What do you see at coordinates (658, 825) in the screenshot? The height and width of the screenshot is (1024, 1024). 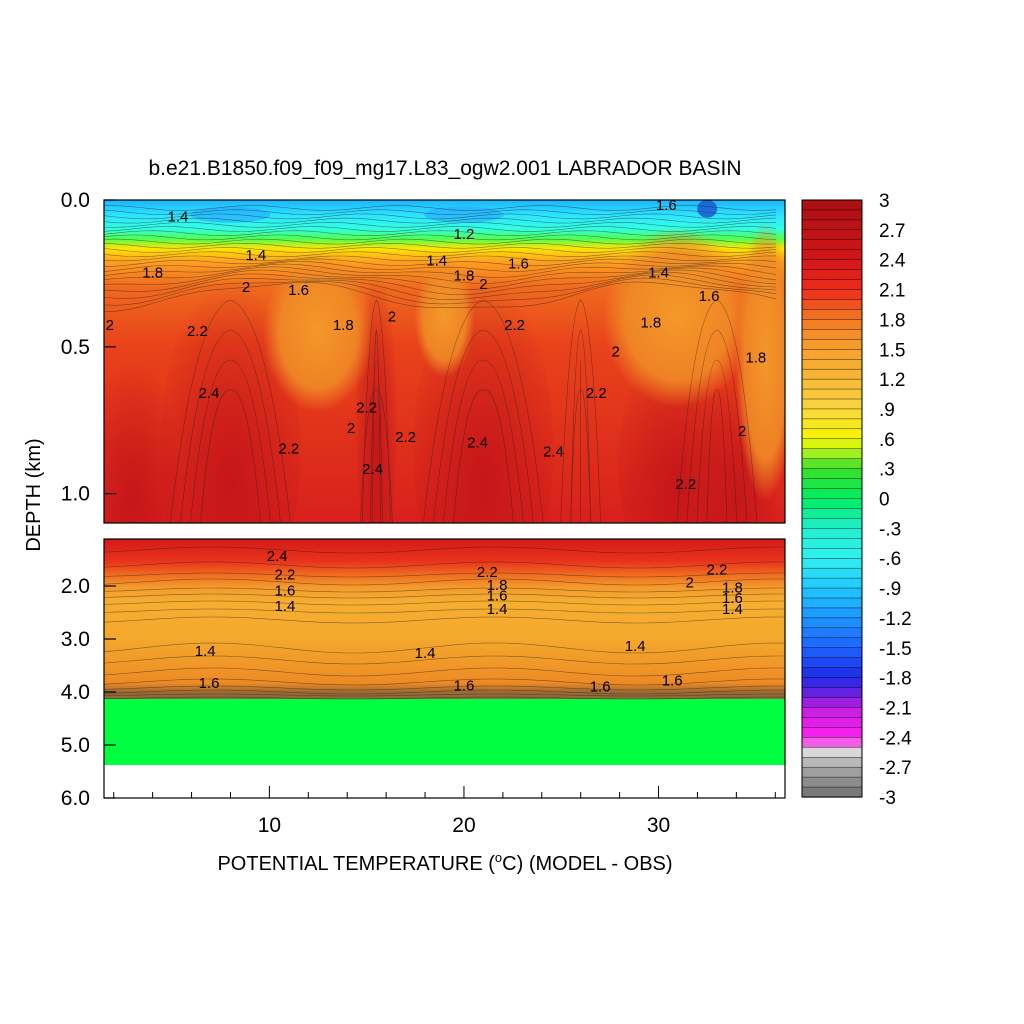 I see `x-tick-label: 30` at bounding box center [658, 825].